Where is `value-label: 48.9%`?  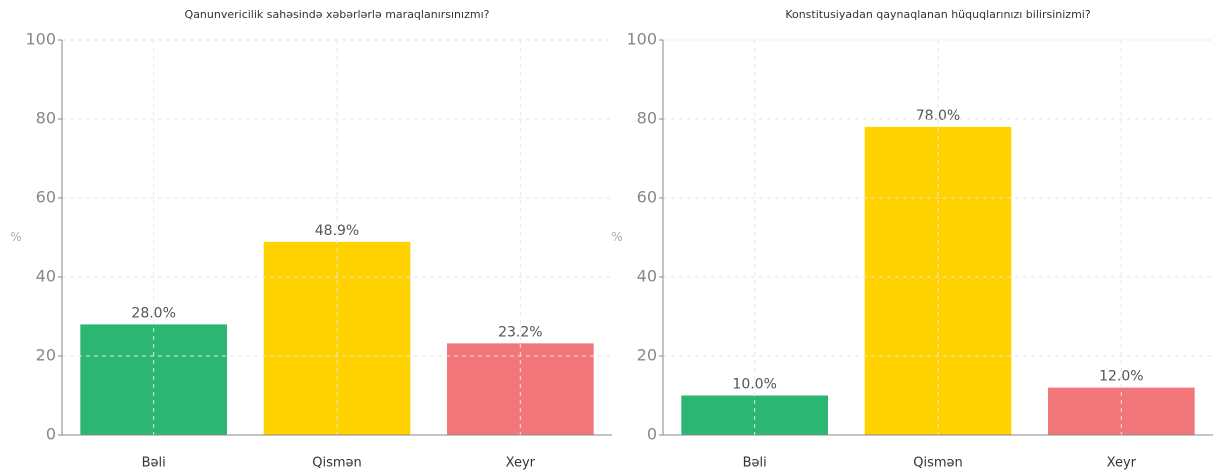
value-label: 48.9% is located at coordinates (337, 231).